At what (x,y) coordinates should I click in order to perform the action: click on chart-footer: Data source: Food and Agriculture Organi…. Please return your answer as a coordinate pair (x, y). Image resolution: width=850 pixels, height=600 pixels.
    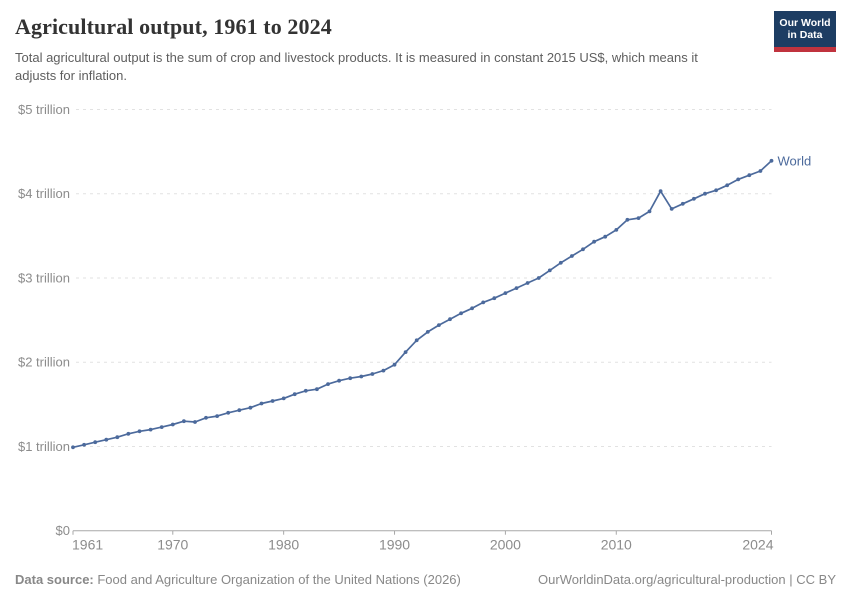
    Looking at the image, I should click on (425, 579).